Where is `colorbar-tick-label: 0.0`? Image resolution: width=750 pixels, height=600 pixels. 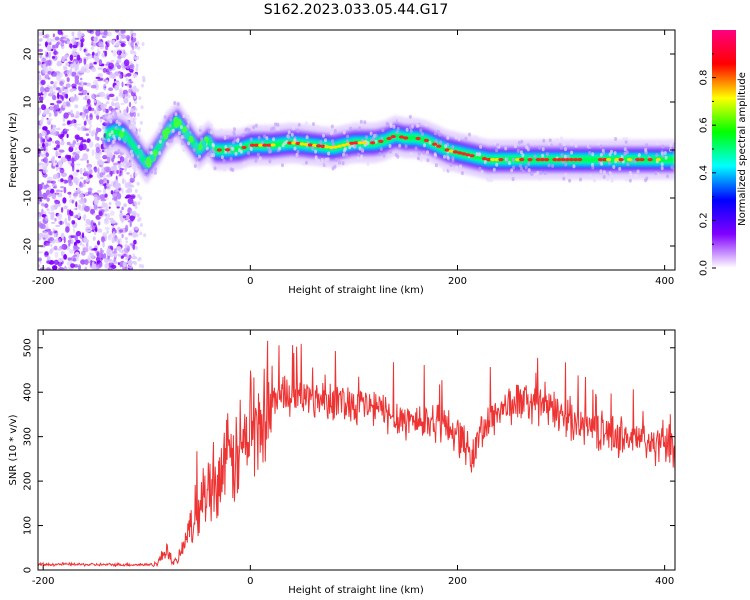
colorbar-tick-label: 0.0 is located at coordinates (704, 268).